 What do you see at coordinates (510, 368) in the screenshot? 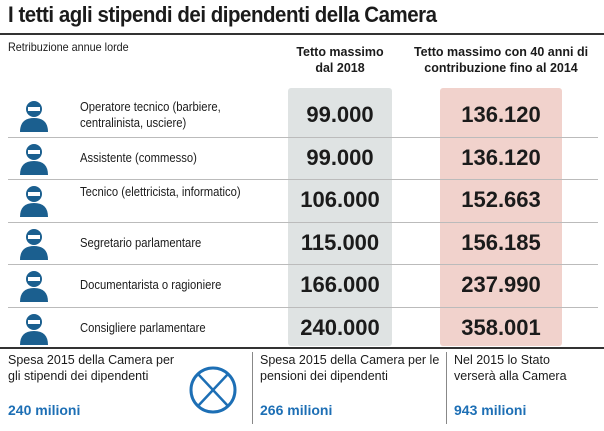
I see `footer-text: Nel 2015 lo Stato verserà alla Camera` at bounding box center [510, 368].